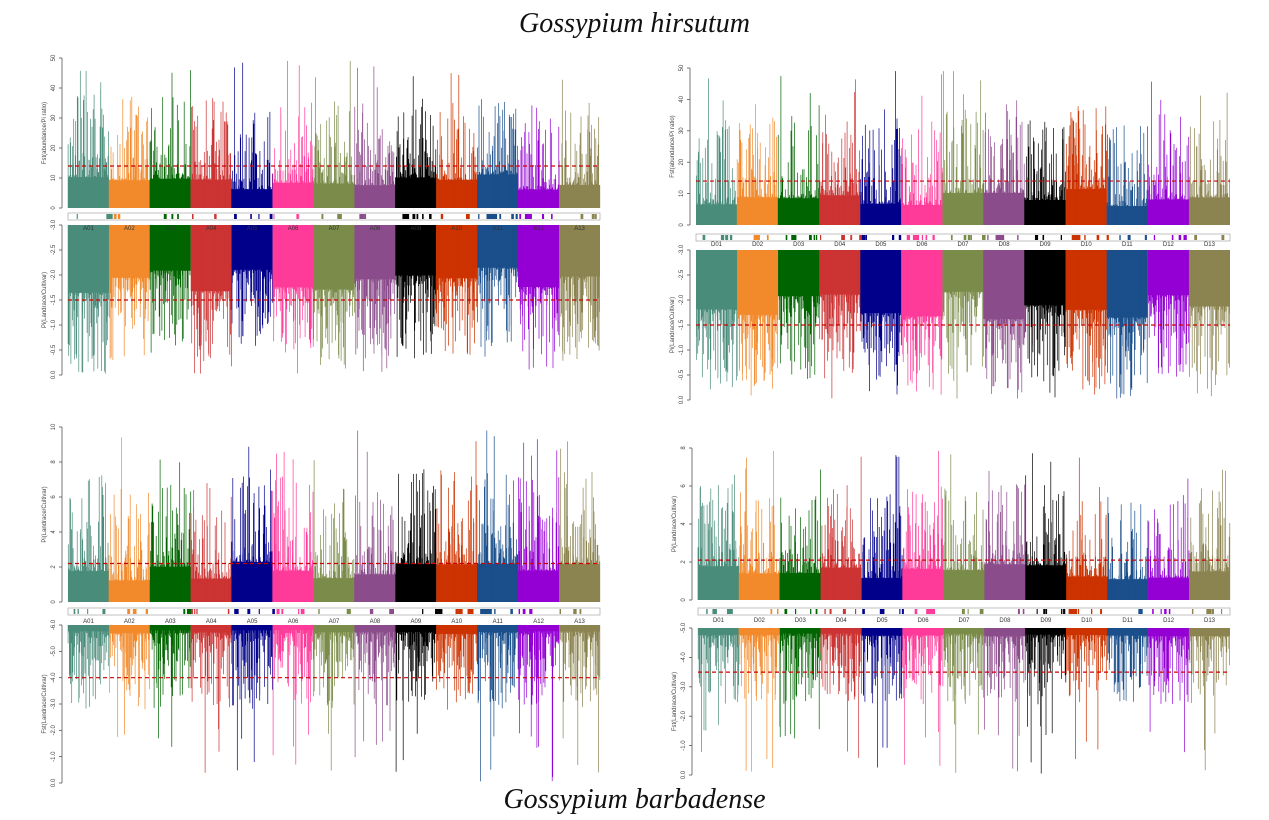 This screenshot has width=1269, height=820. Describe the element at coordinates (682, 161) in the screenshot. I see `top-plot-y-tick-label: 20` at that location.